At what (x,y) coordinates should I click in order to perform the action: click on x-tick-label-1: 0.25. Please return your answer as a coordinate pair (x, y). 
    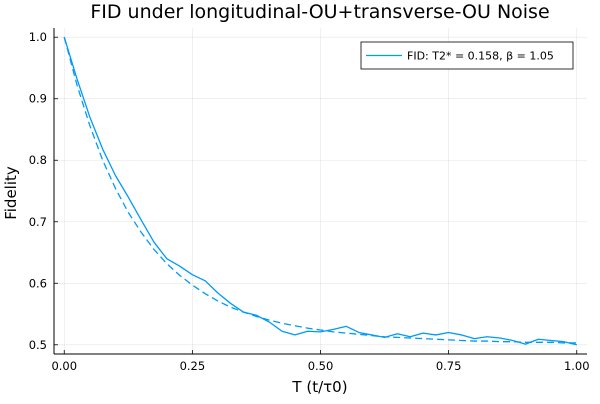
    Looking at the image, I should click on (193, 366).